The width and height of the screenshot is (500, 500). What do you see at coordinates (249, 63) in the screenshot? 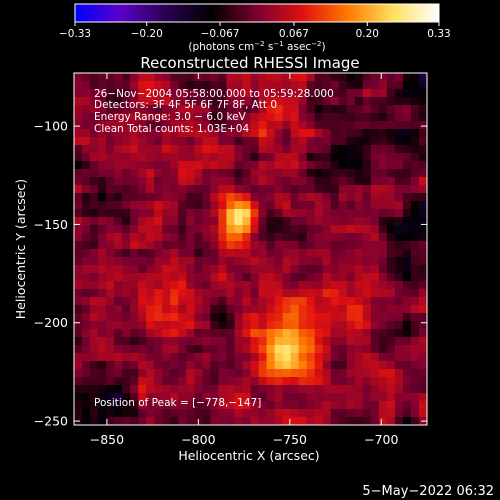
I see `chart-title: Reconstructed RHESSI Image` at bounding box center [249, 63].